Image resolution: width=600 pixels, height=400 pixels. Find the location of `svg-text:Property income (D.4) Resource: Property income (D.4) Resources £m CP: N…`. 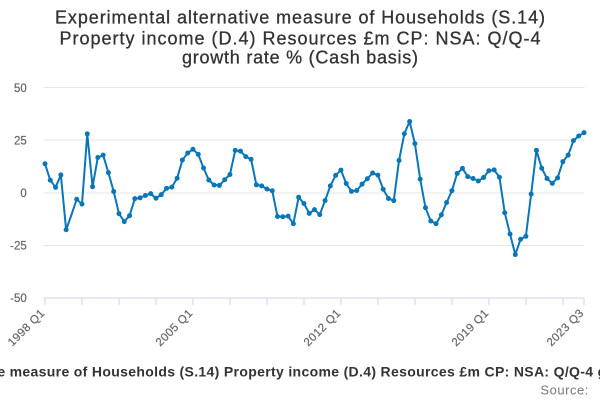

svg-text:Property income (D.4) Resource: Property income (D.4) Resources £m CP: N… is located at coordinates (300, 39).